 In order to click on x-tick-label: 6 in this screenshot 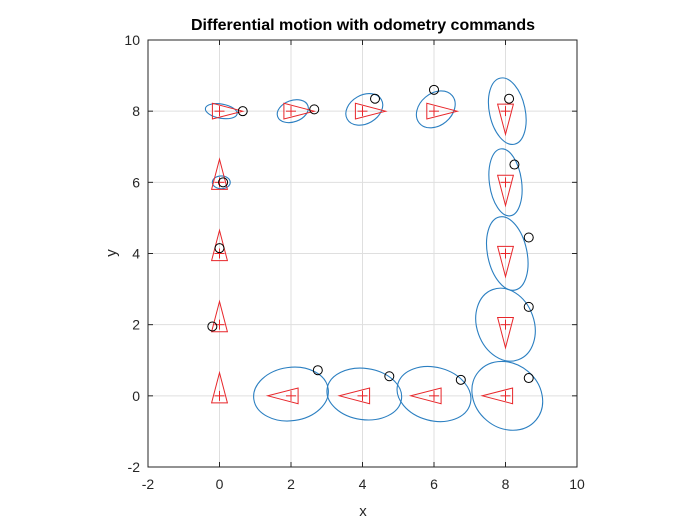, I will do `click(434, 484)`.